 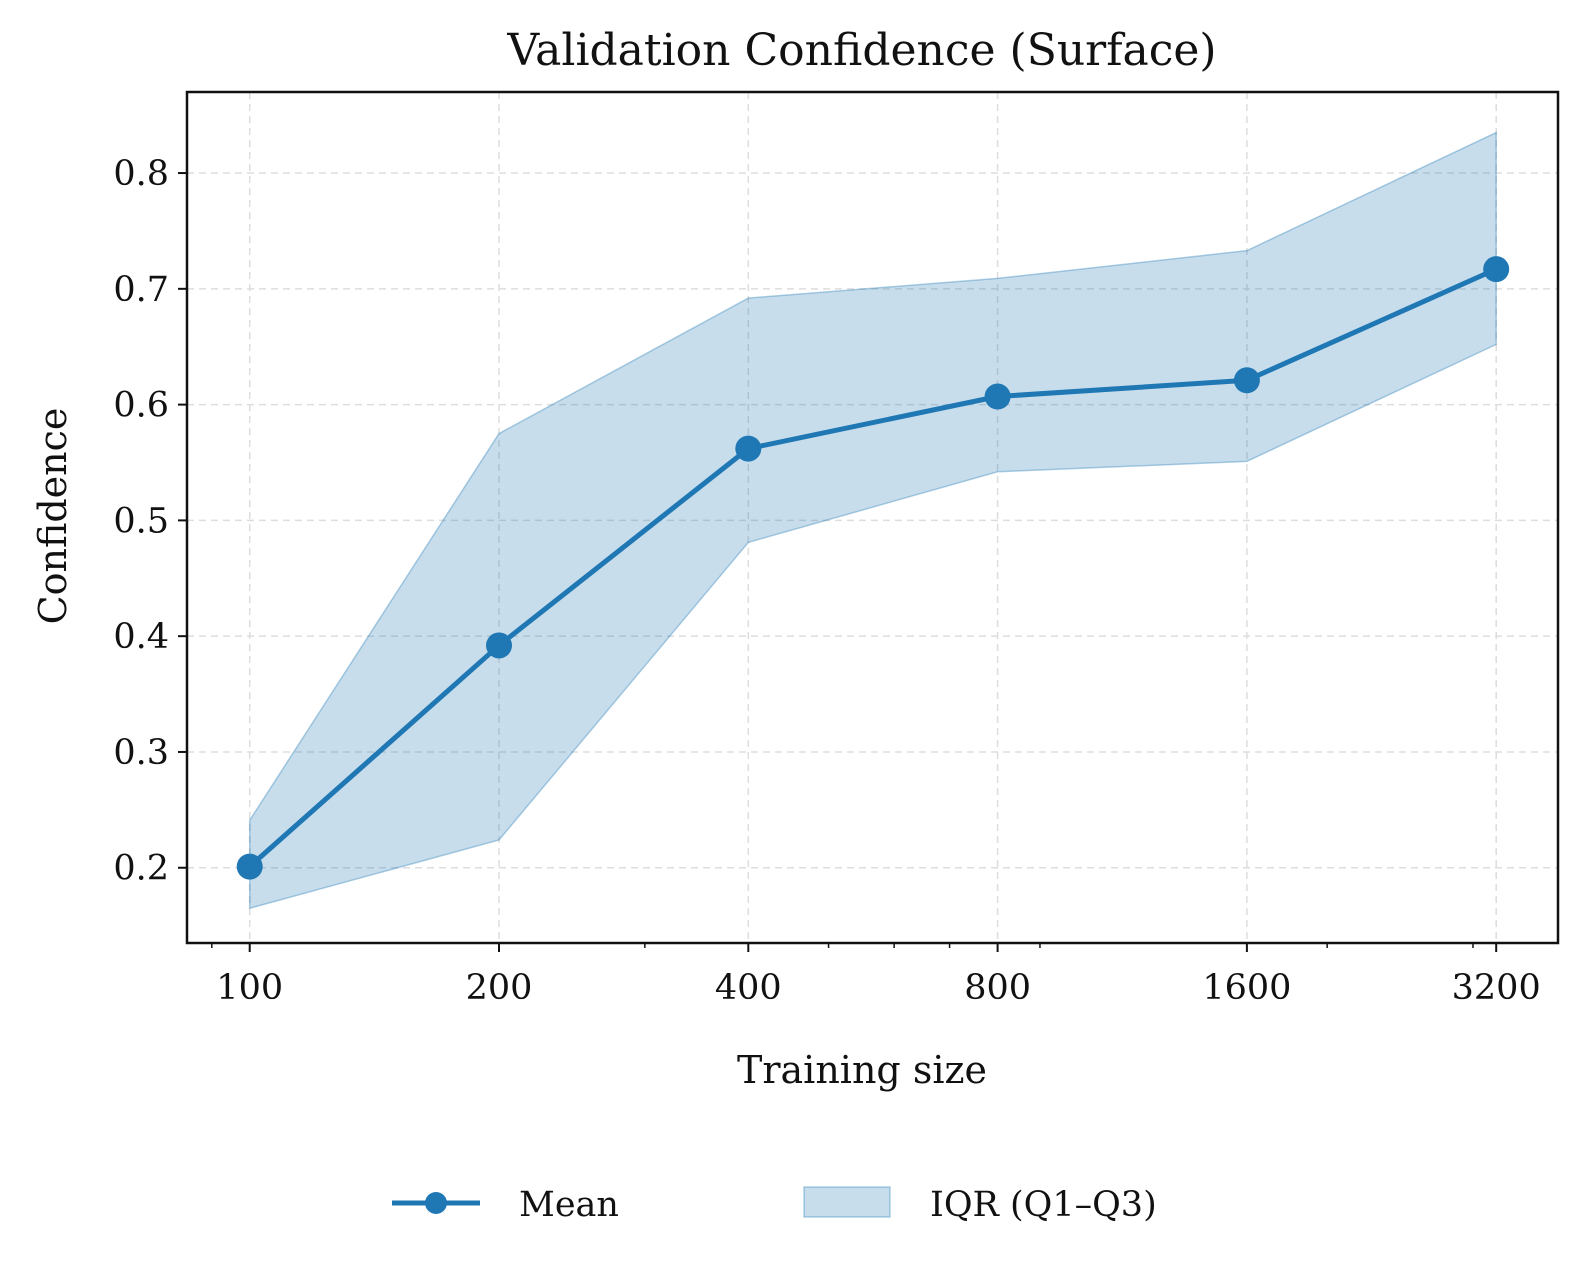 I want to click on y-axis-label: Confidence, so click(x=53, y=516).